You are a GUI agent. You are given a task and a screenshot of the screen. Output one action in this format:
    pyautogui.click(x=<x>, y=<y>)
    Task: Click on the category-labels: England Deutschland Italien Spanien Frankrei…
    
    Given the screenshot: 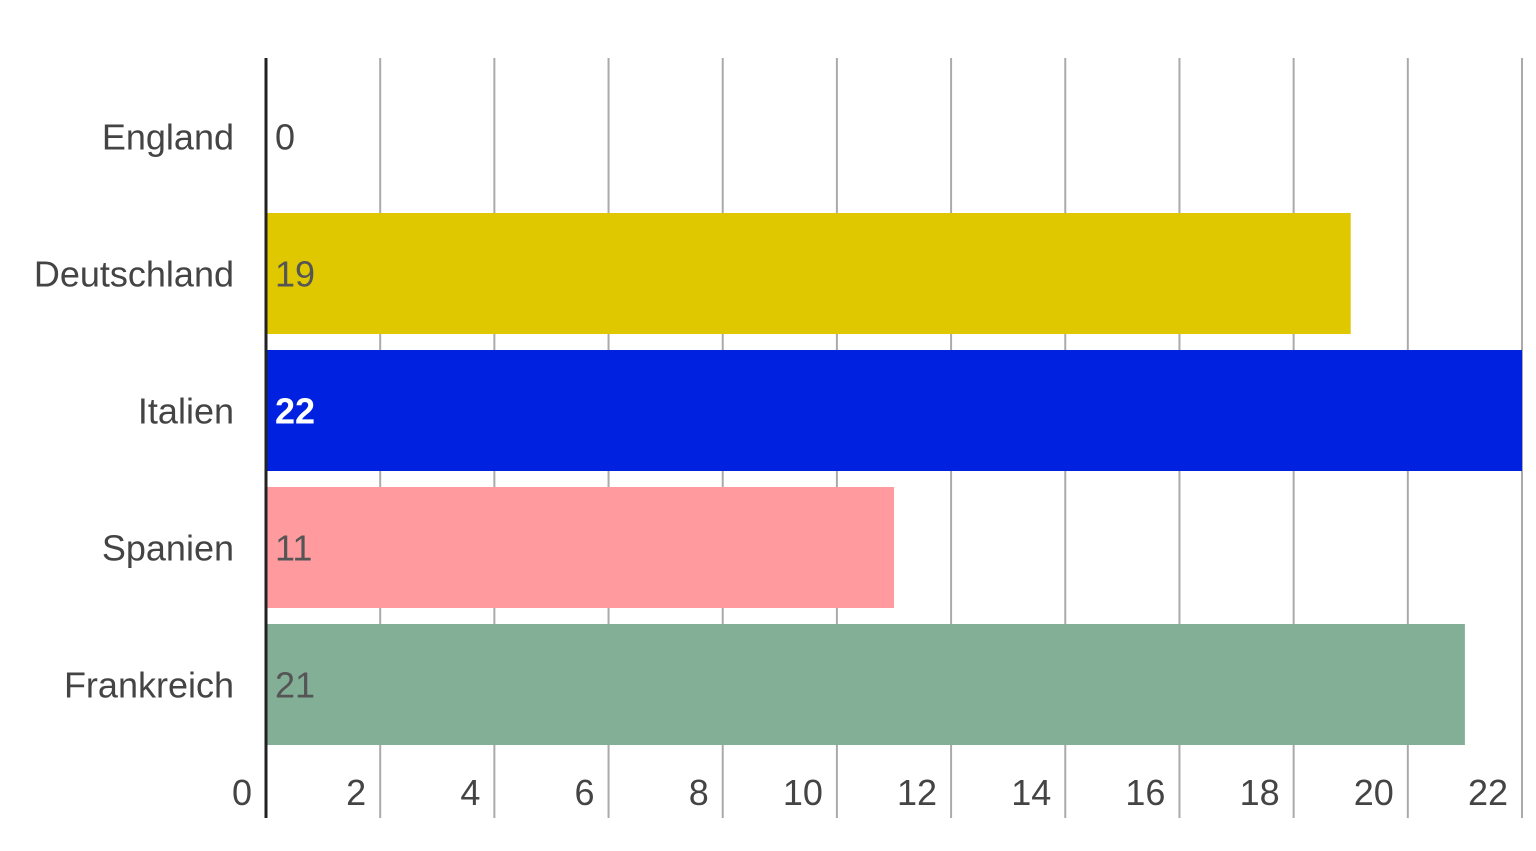 What is the action you would take?
    pyautogui.click(x=134, y=411)
    